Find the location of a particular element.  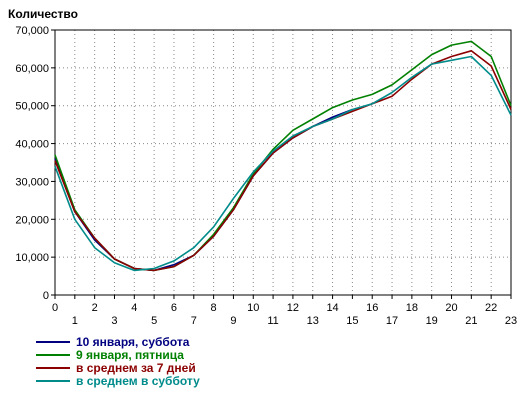

x-tick-label: 16 is located at coordinates (372, 308).